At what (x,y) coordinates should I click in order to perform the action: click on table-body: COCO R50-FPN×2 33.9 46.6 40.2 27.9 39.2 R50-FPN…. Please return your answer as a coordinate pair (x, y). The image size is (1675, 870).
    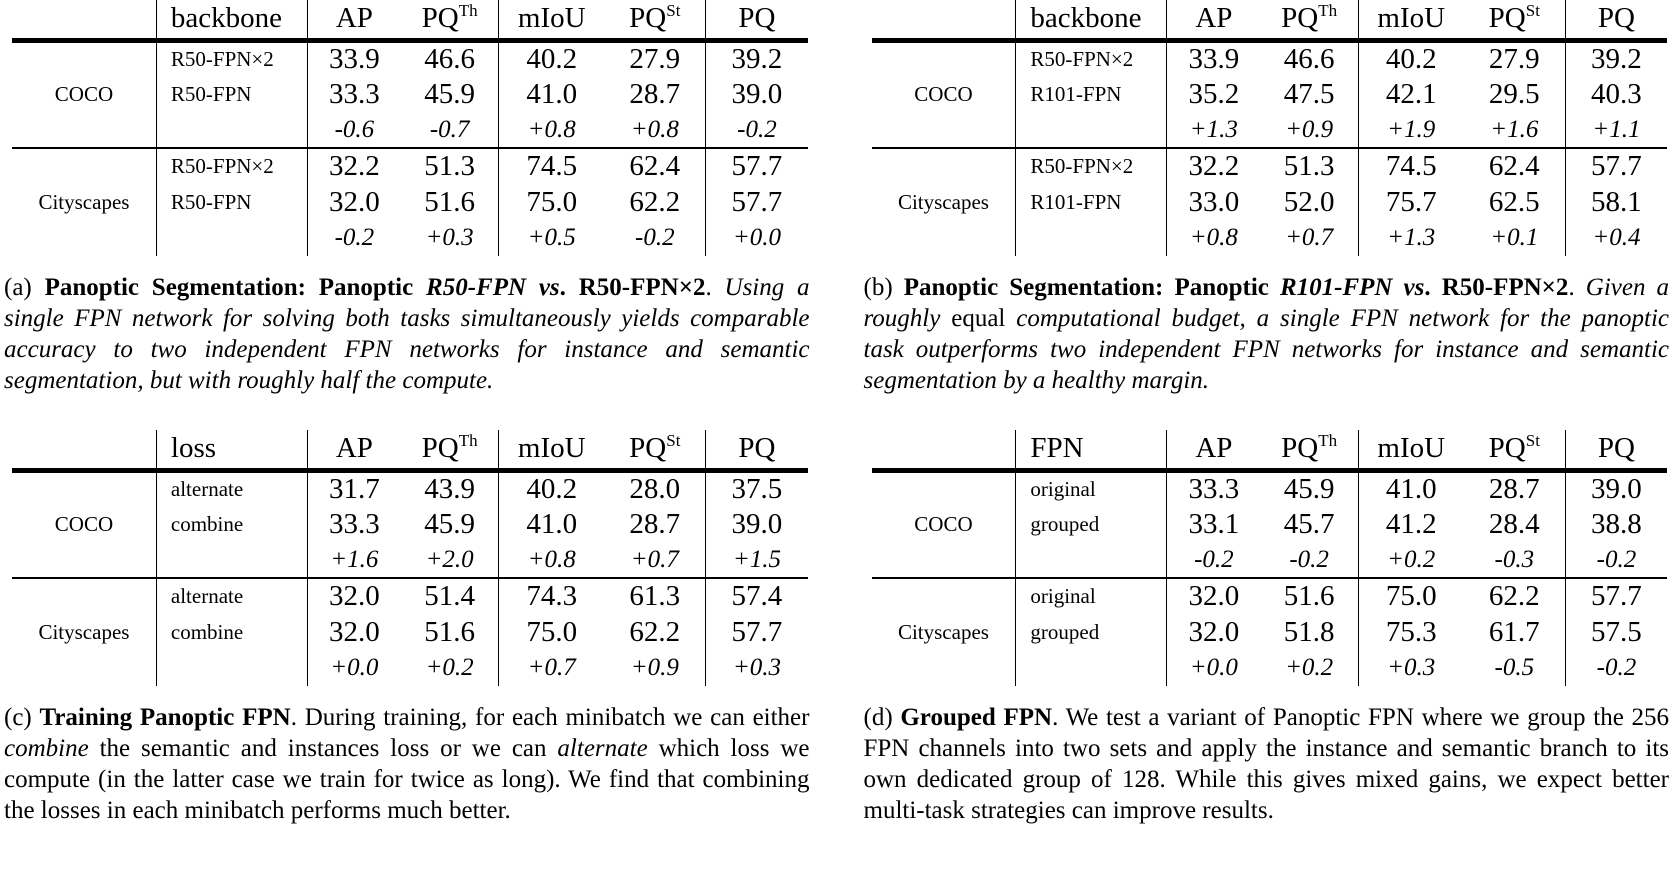
    Looking at the image, I should click on (410, 148).